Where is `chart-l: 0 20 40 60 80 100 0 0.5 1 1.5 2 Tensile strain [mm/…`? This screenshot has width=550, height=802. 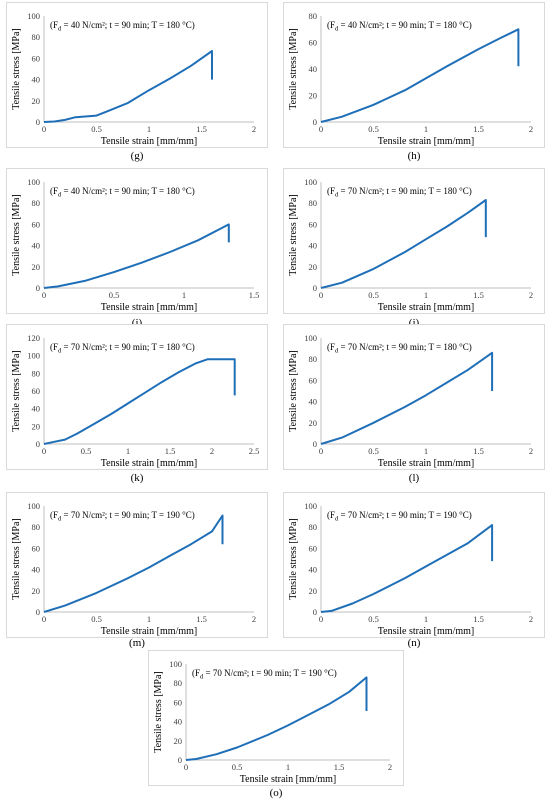
chart-l: 0 20 40 60 80 100 0 0.5 1 1.5 2 Tensile strain [mm/… is located at coordinates (410, 401).